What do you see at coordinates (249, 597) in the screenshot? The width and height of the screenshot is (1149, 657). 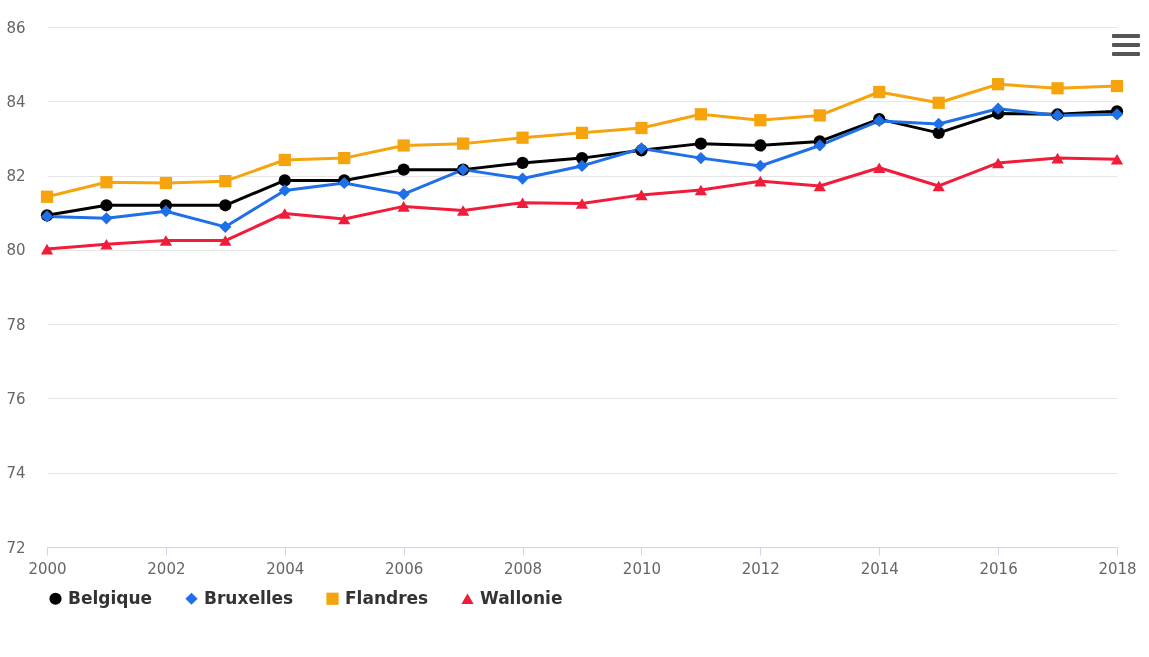 I see `legend-label: Bruxelles` at bounding box center [249, 597].